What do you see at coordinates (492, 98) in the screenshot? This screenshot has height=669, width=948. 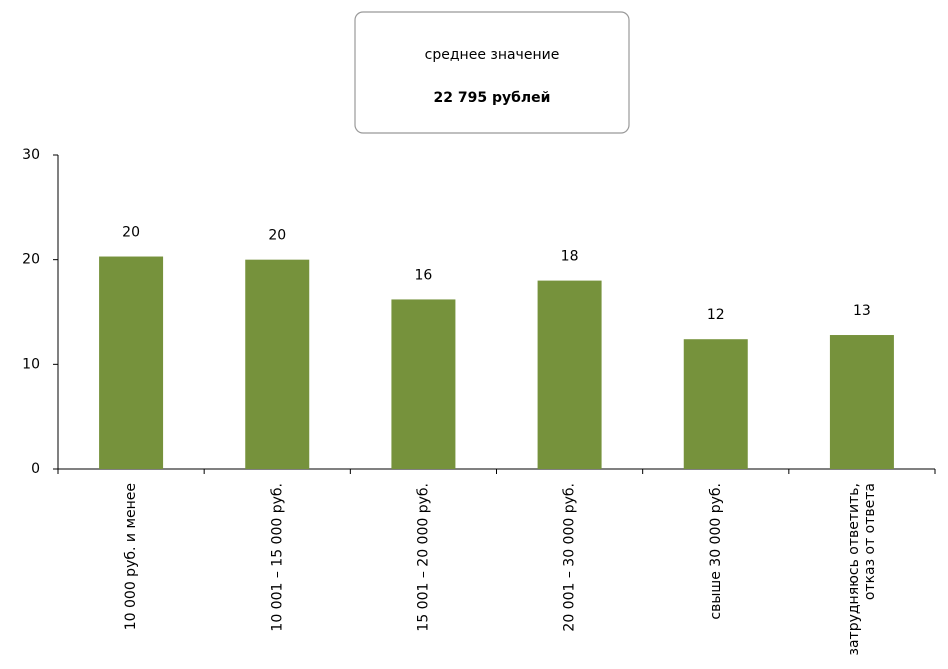 I see `annotation: 22 795 рублей` at bounding box center [492, 98].